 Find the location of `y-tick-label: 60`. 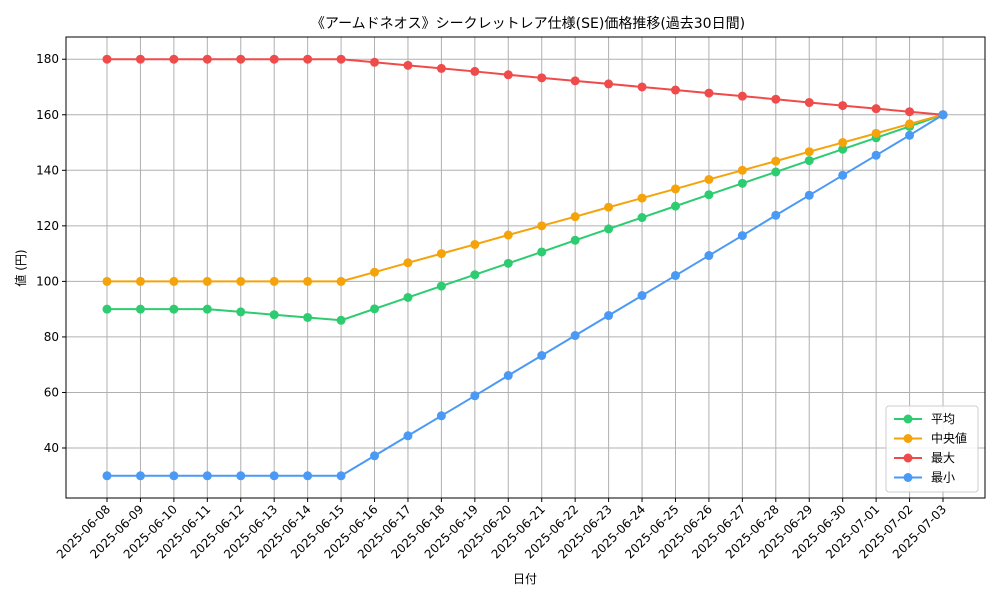

y-tick-label: 60 is located at coordinates (51, 392).